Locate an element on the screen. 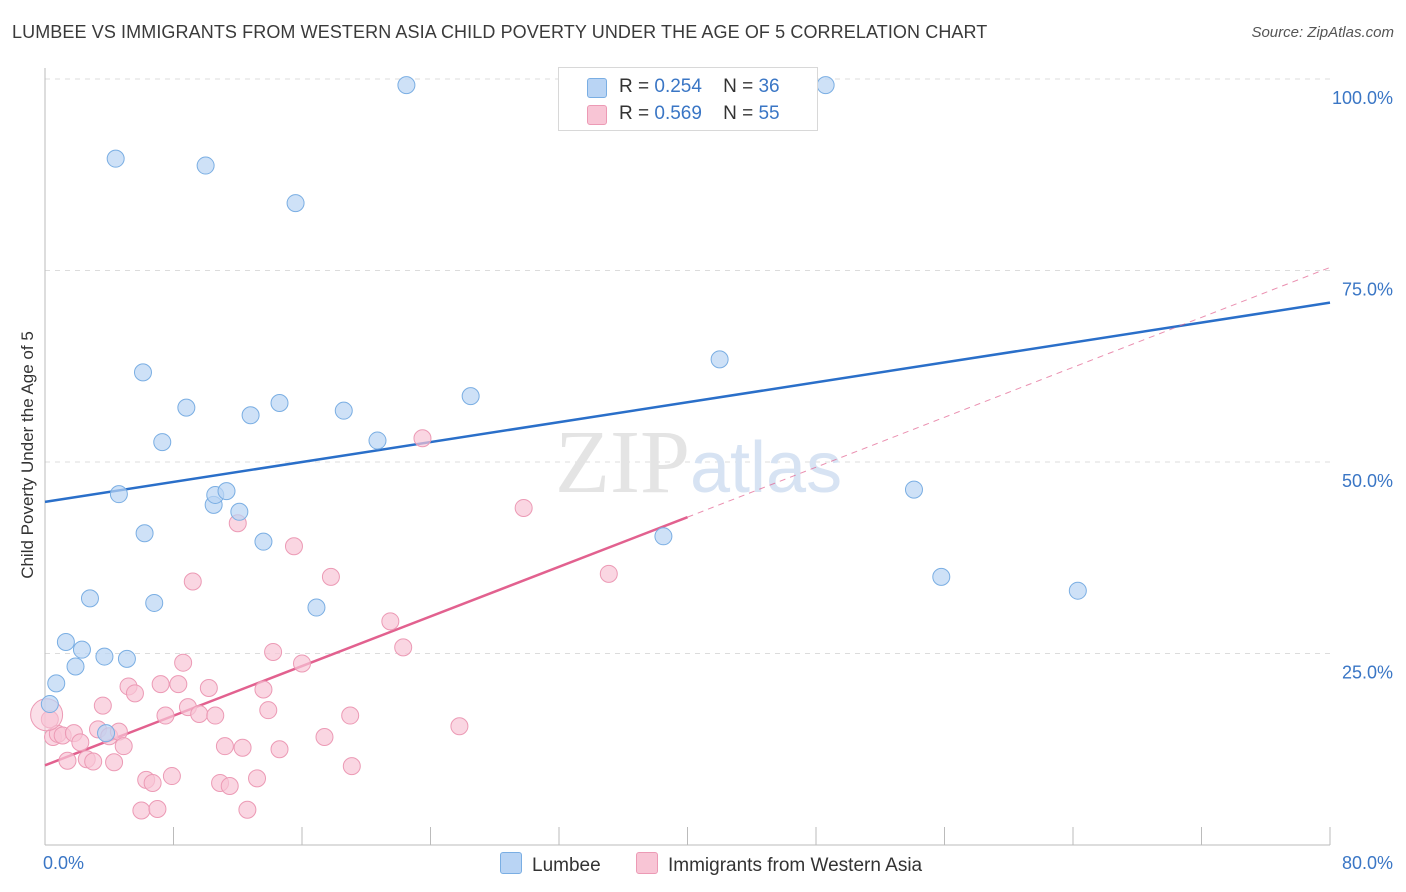  trendline-western-asia-extension is located at coordinates (1009, 392).